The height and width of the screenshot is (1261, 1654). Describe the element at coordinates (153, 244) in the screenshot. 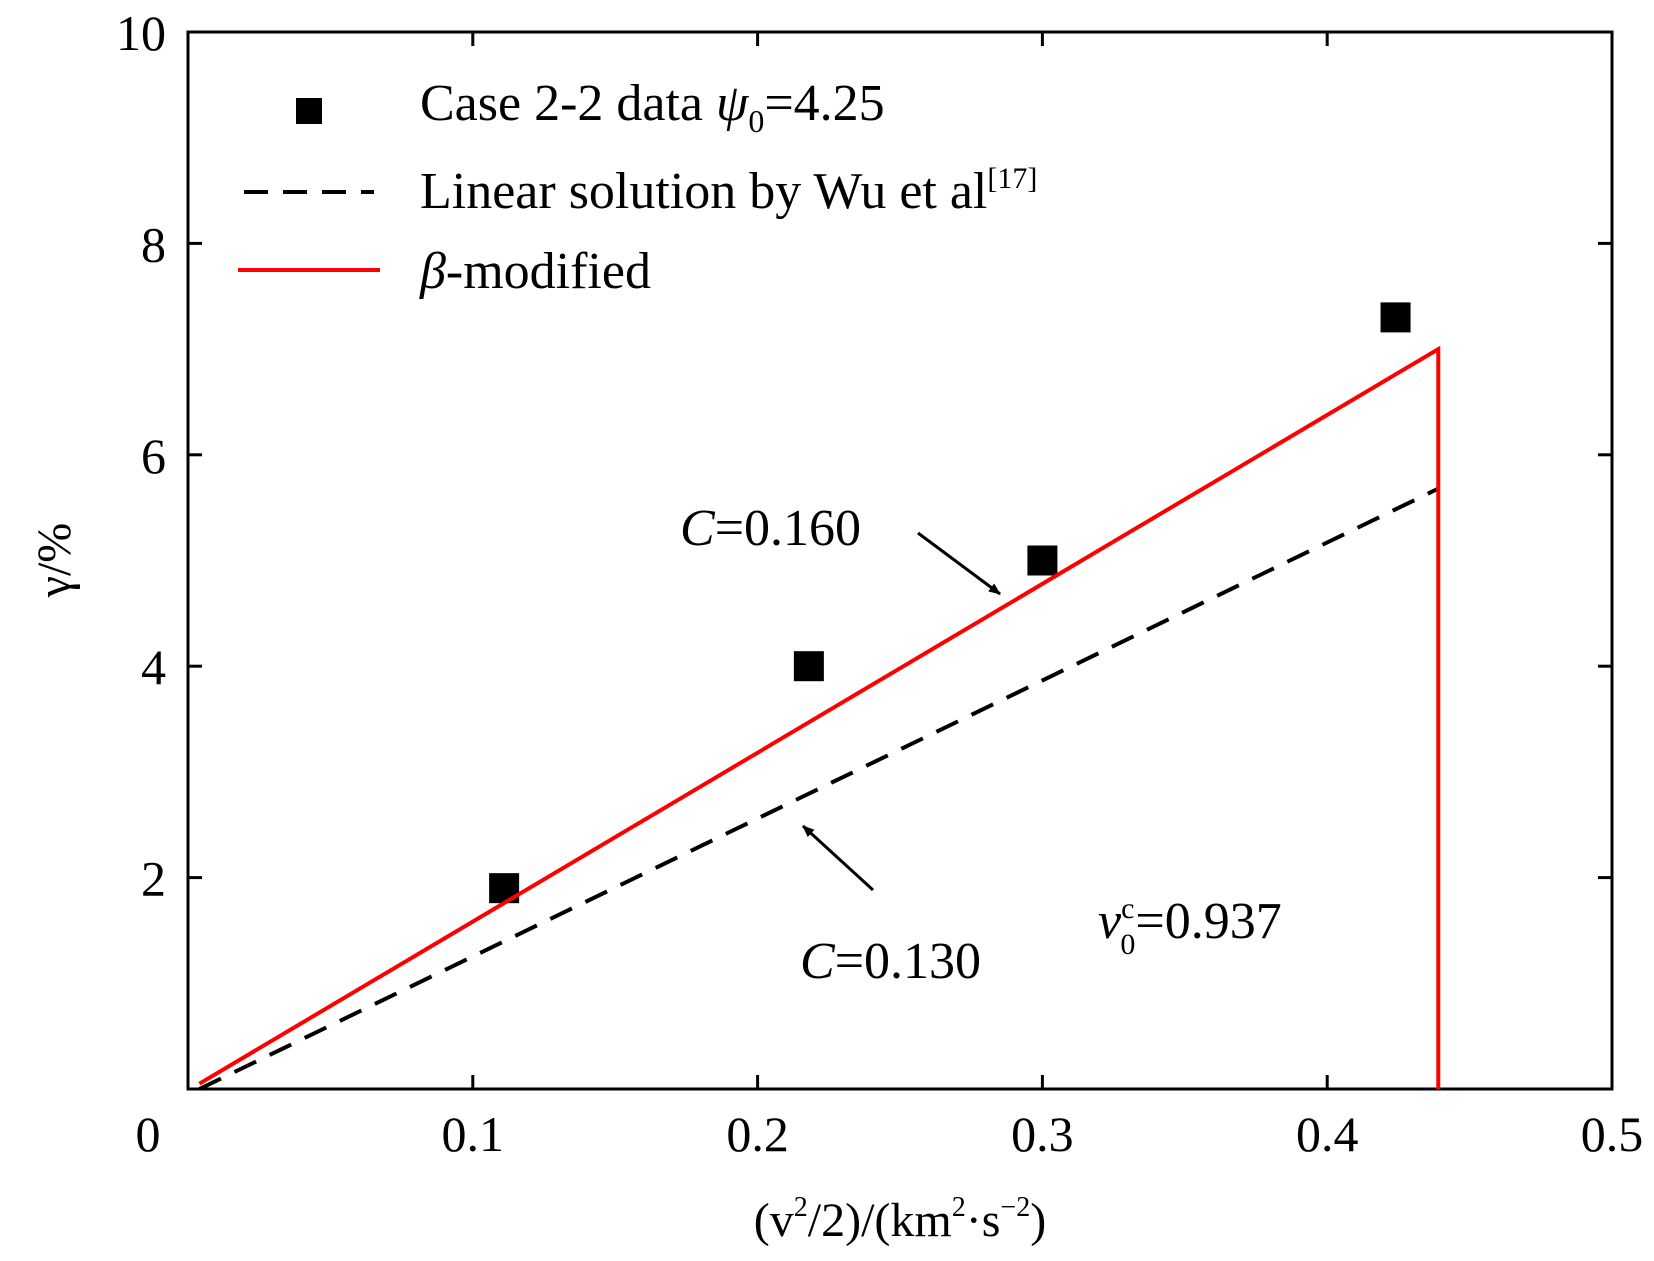

I see `y-tick-label: 8` at that location.